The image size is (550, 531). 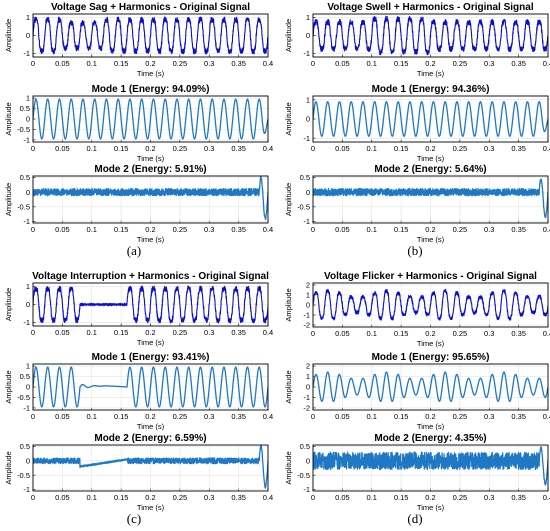 I want to click on caption-d: (d), so click(x=415, y=519).